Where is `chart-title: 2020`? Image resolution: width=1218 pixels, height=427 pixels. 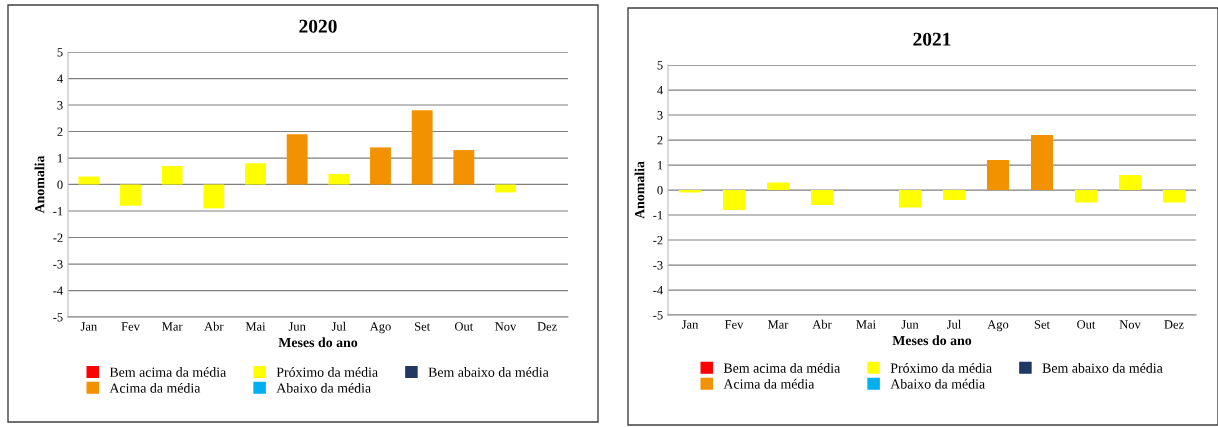
chart-title: 2020 is located at coordinates (318, 26).